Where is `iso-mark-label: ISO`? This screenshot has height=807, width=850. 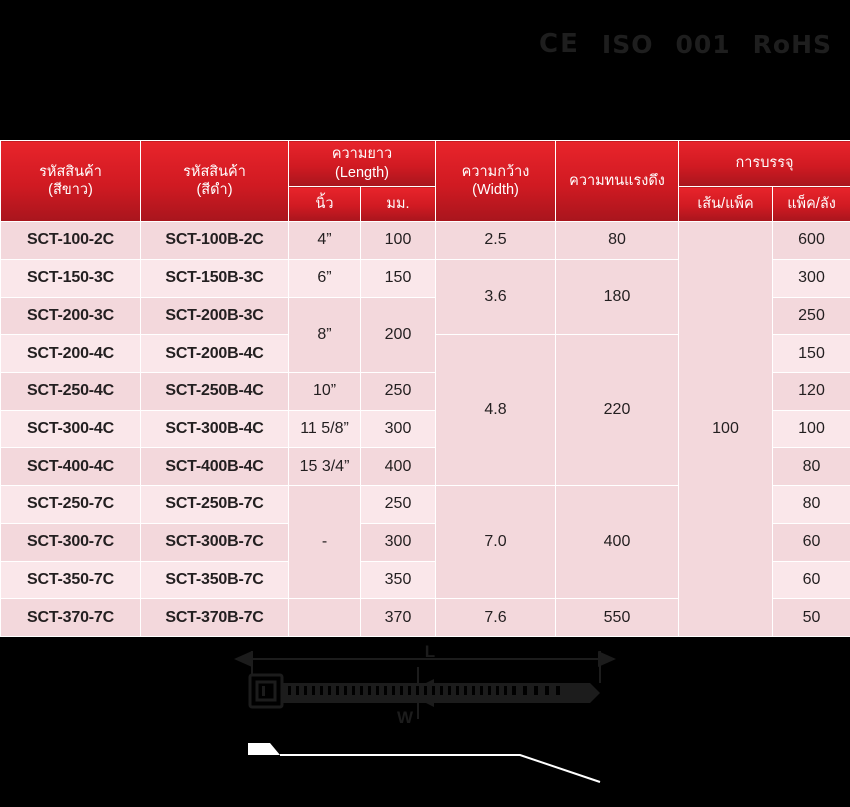
iso-mark-label: ISO is located at coordinates (627, 44).